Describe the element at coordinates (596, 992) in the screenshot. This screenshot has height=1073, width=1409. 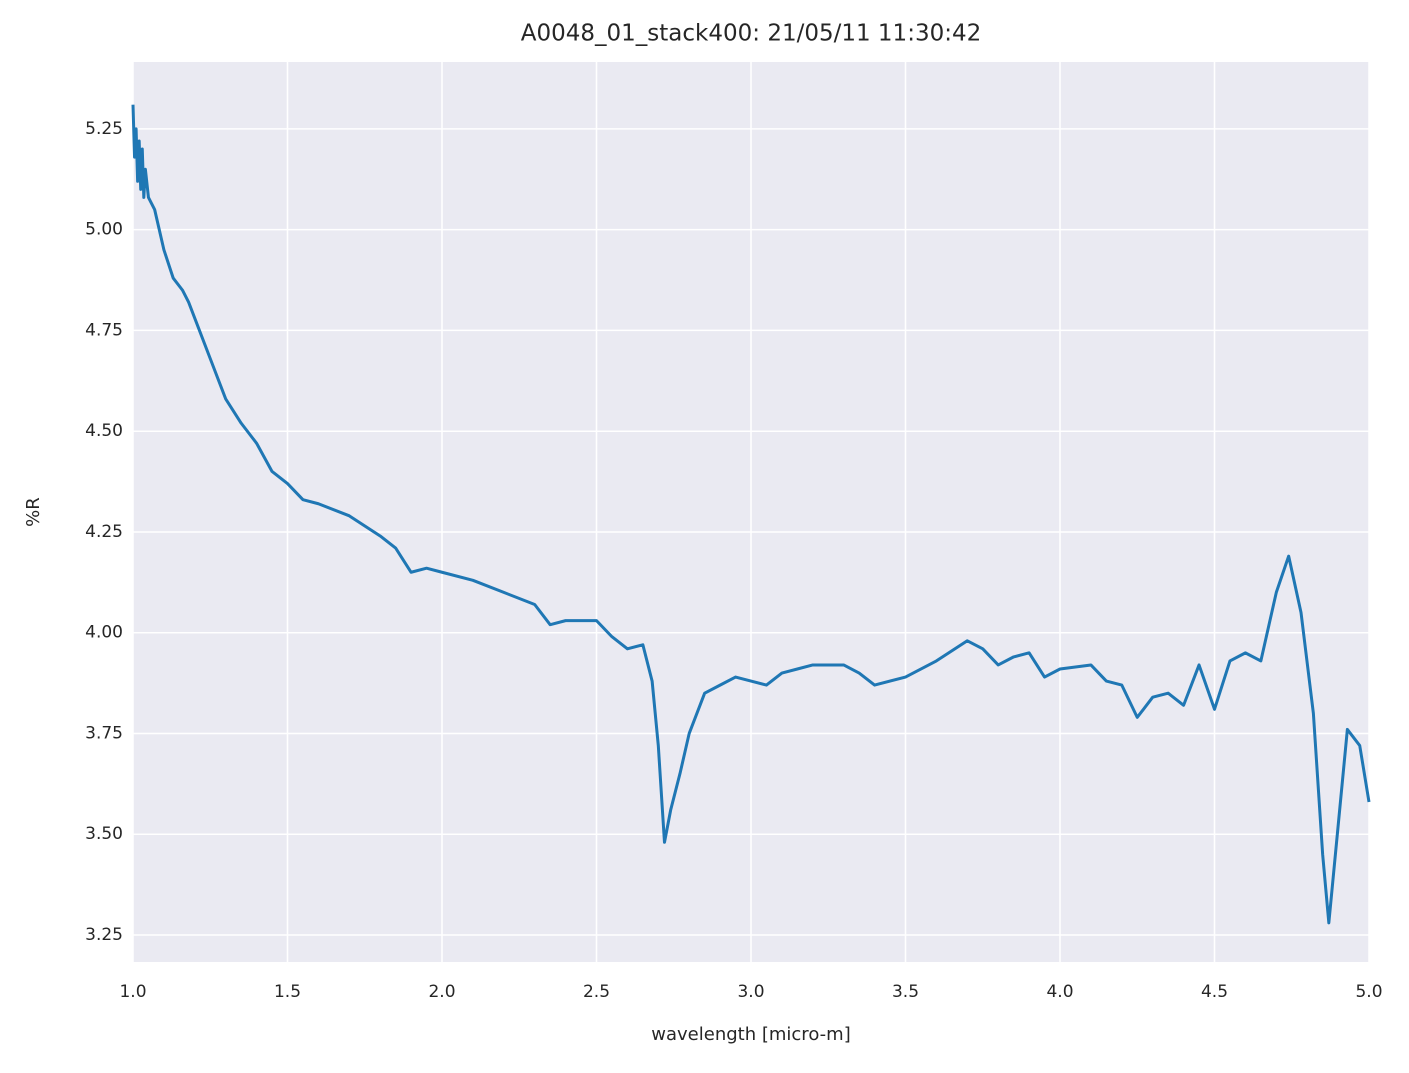
I see `x-tick-label: 2.5` at that location.